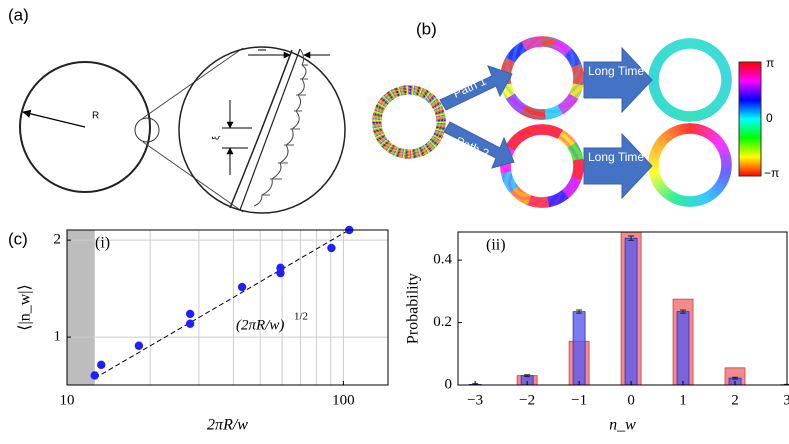 The height and width of the screenshot is (444, 789). What do you see at coordinates (227, 425) in the screenshot?
I see `x-axis-label: 2πR/w` at bounding box center [227, 425].